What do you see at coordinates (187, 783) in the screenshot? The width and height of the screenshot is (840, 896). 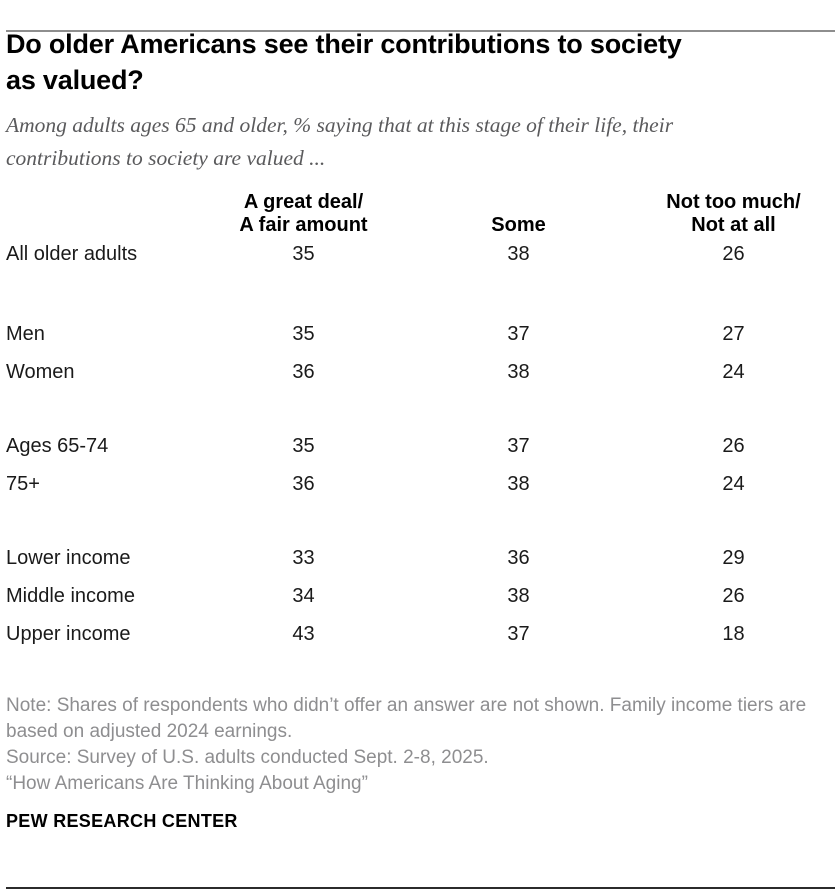 I see `report-title-text: “How Americans Are Thinking About Aging”` at bounding box center [187, 783].